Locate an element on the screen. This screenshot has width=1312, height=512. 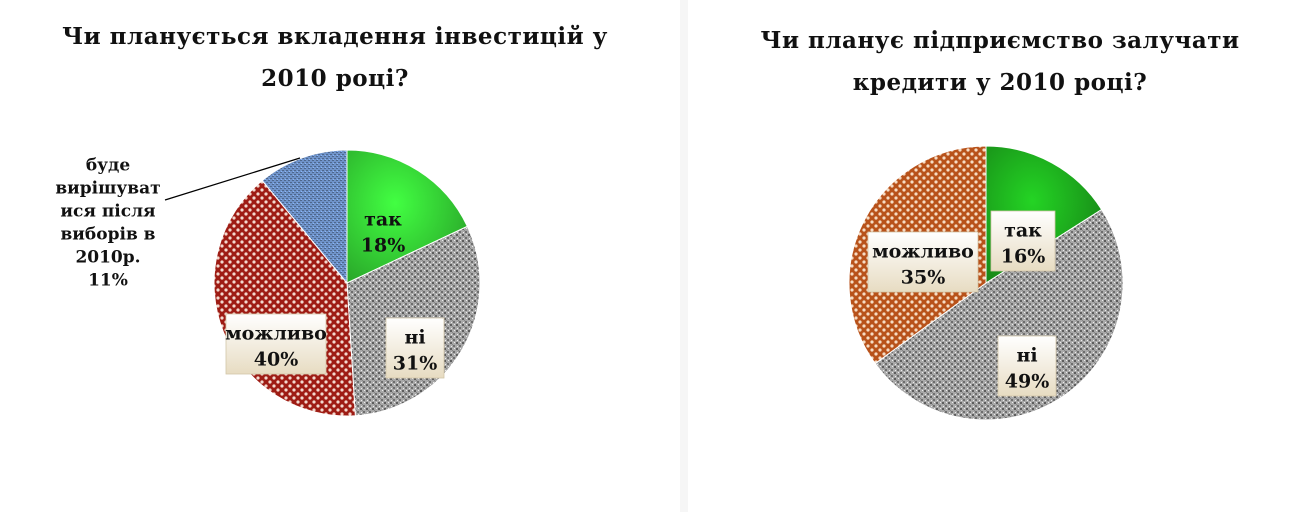
slice-label-так: так 16% is located at coordinates (1023, 241).